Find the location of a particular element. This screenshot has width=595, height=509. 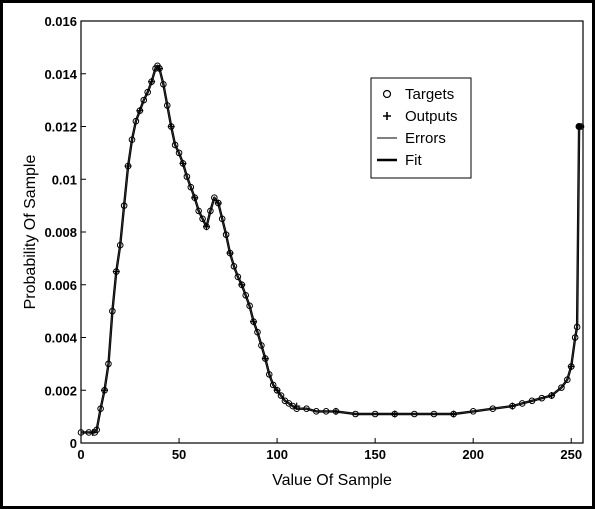

x-tick-label: 200 is located at coordinates (473, 454).